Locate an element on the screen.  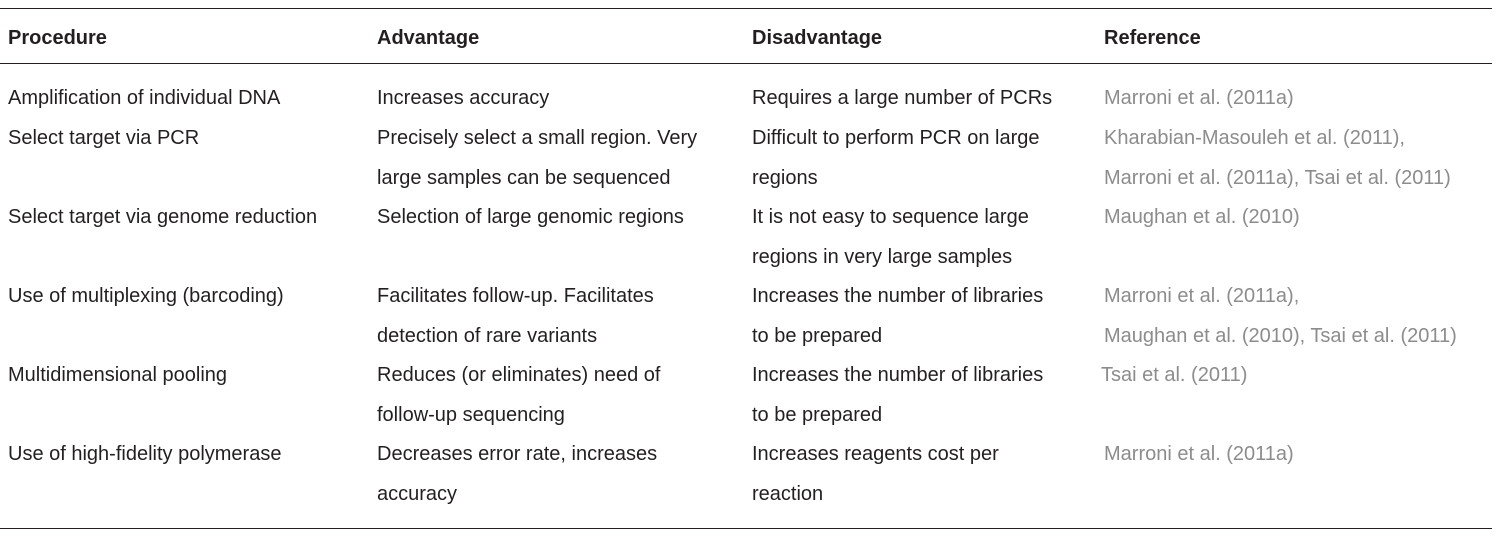
table-bottom-rule is located at coordinates (746, 528).